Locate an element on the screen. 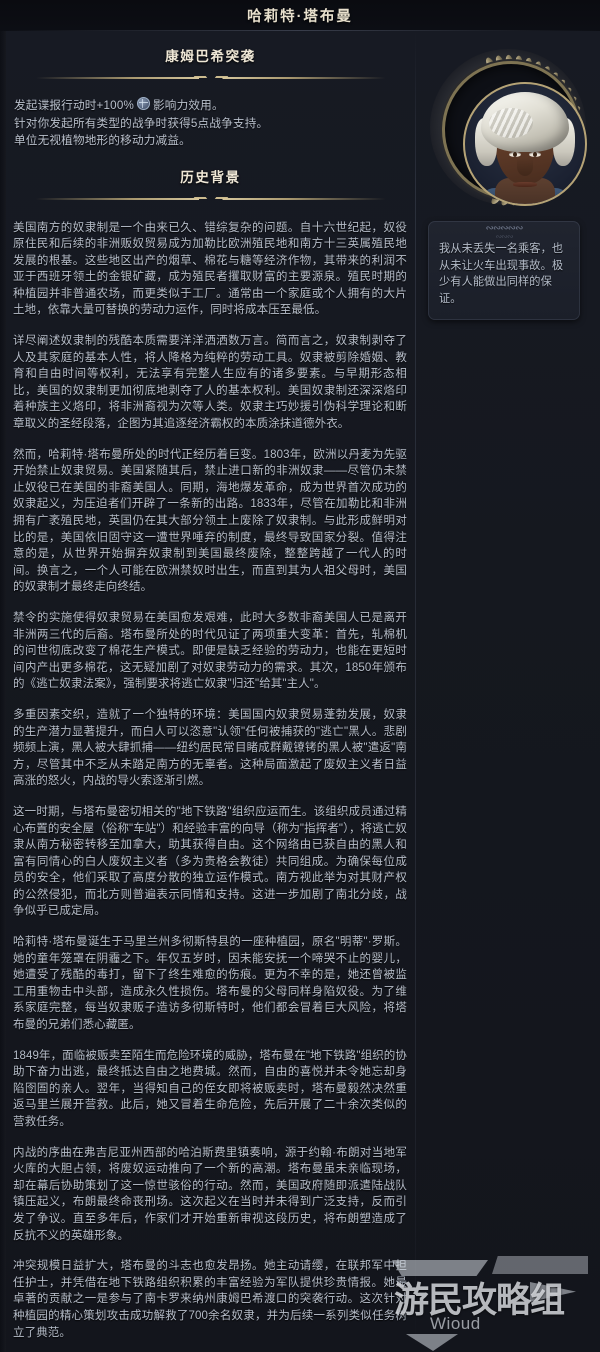 The height and width of the screenshot is (1352, 600). ability-heading: 康姆巴希突袭 is located at coordinates (210, 56).